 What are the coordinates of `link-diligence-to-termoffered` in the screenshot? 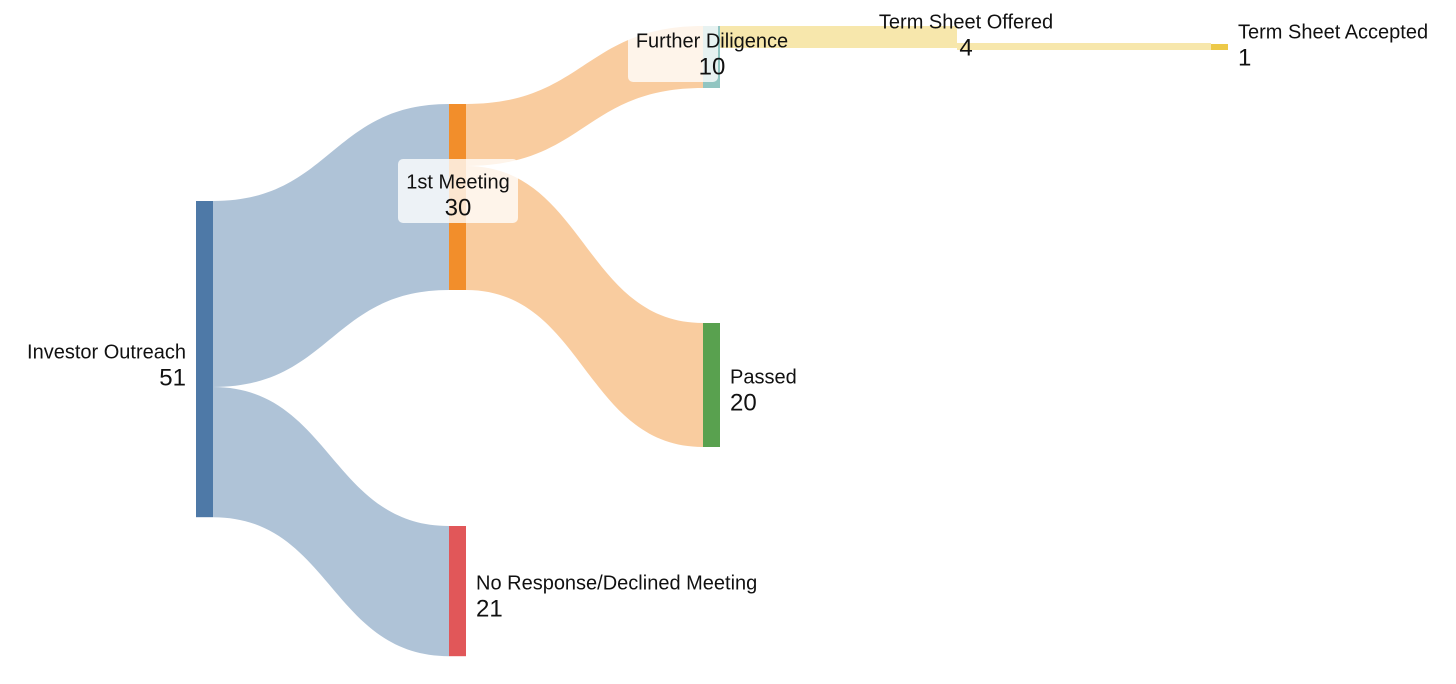 It's located at (838, 37).